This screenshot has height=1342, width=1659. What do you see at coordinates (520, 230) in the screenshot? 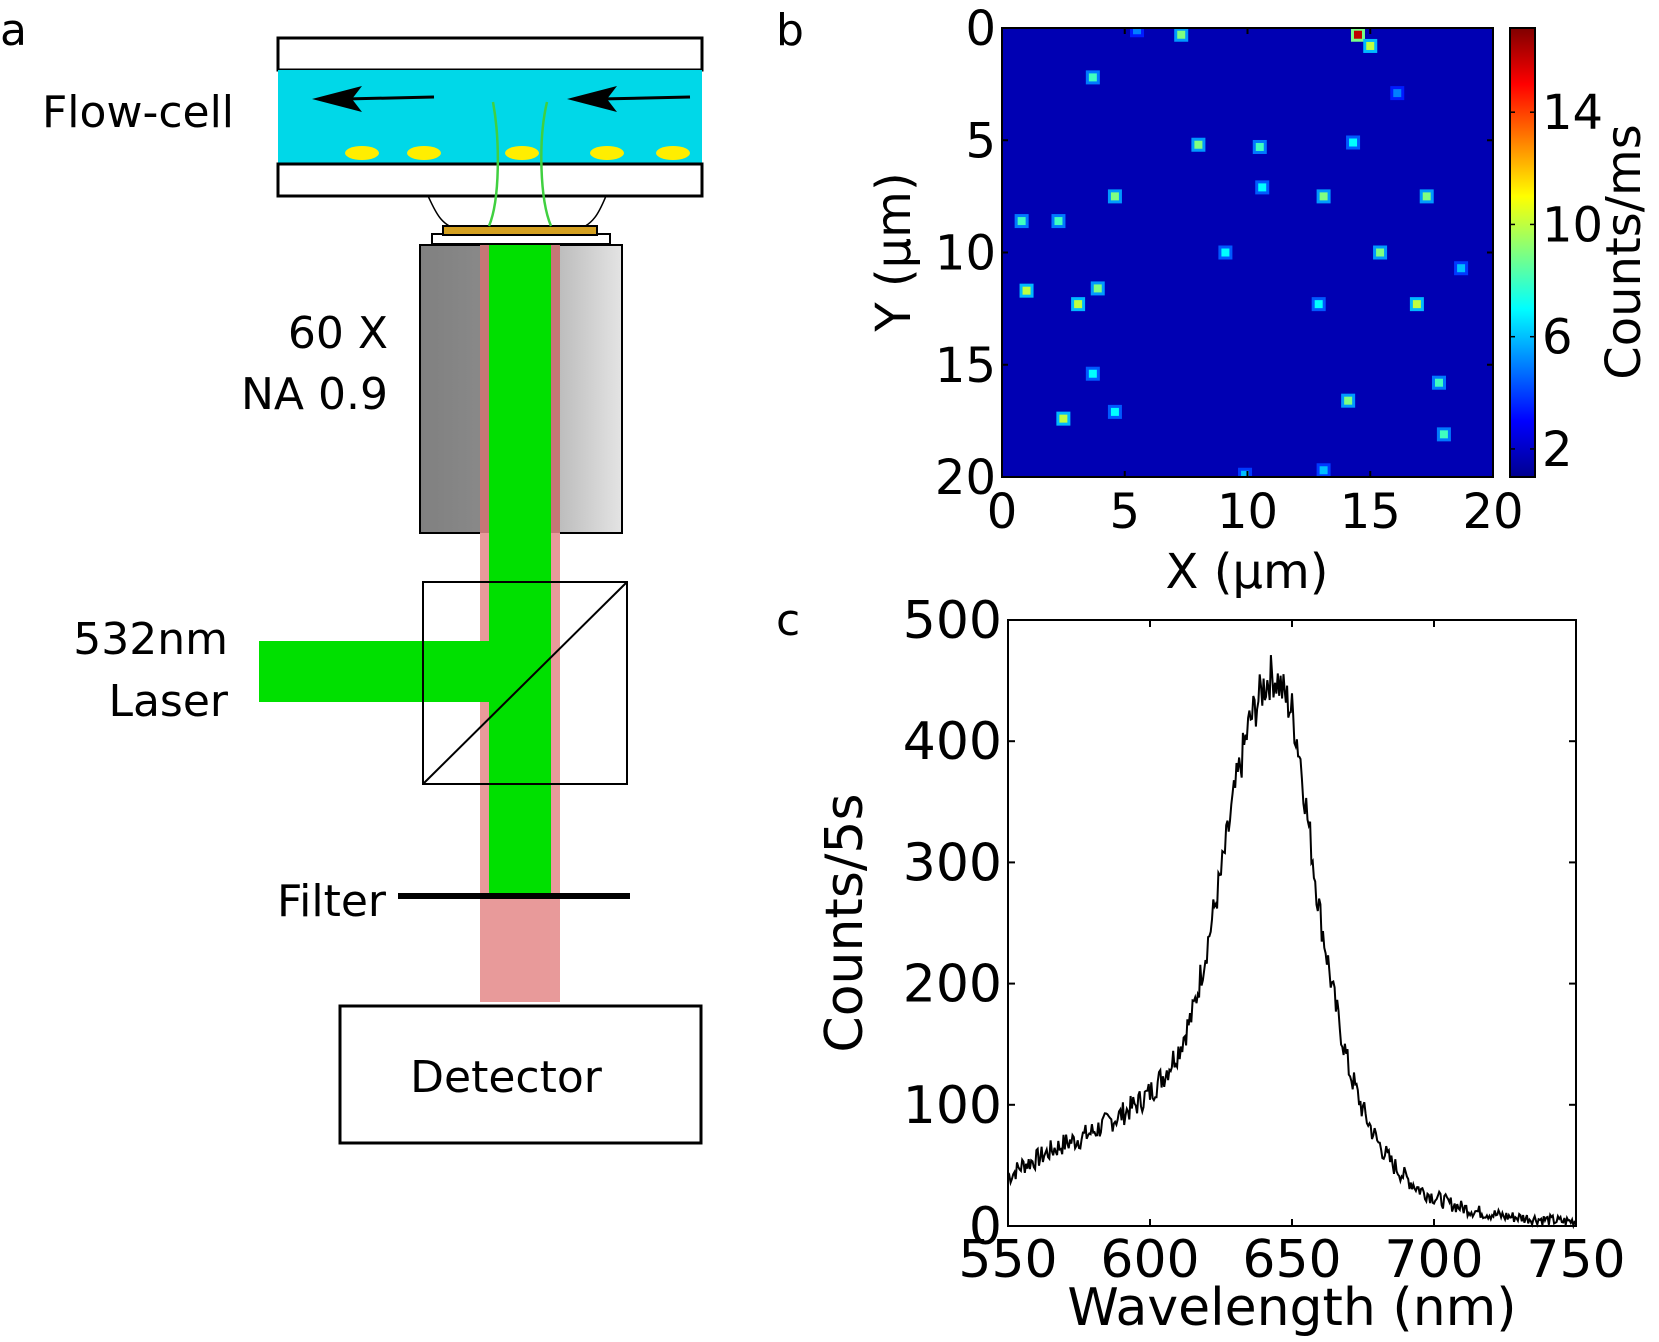
I see `sample-plate` at bounding box center [520, 230].